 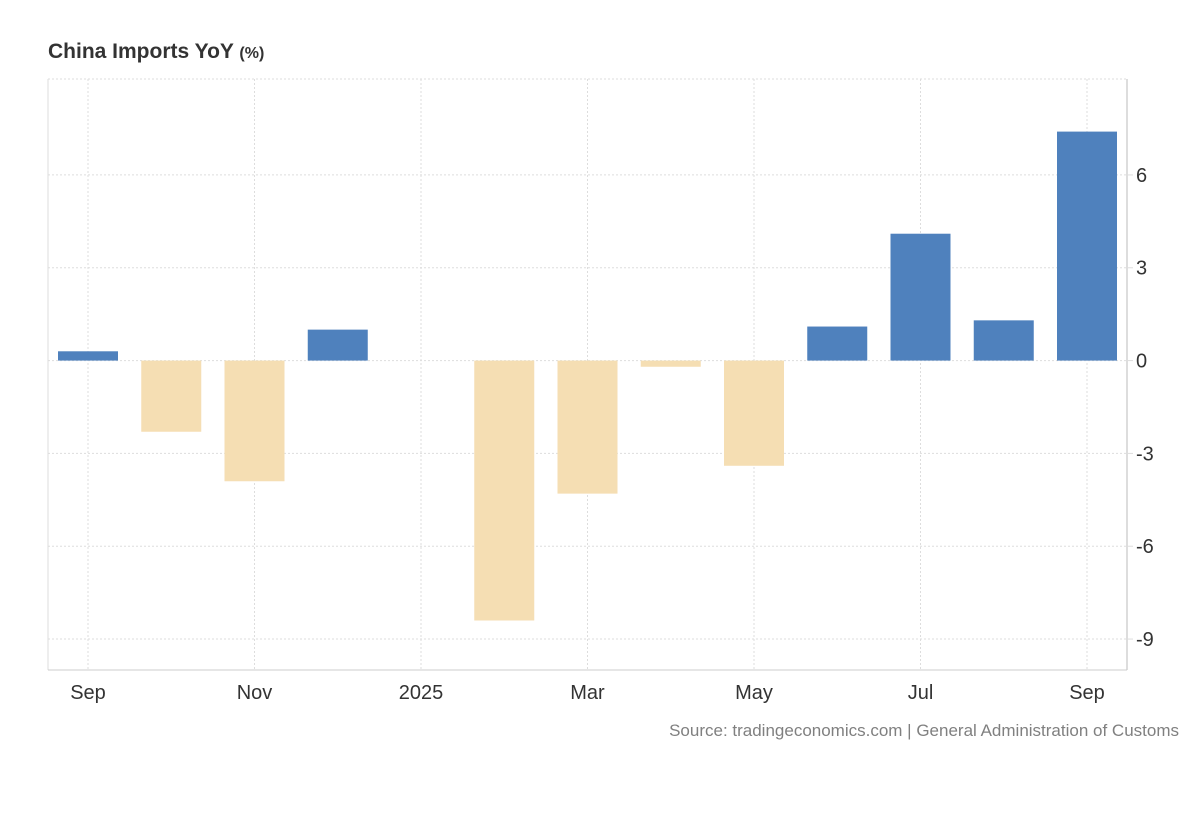 I want to click on bar-aug-2025, so click(x=1003, y=340).